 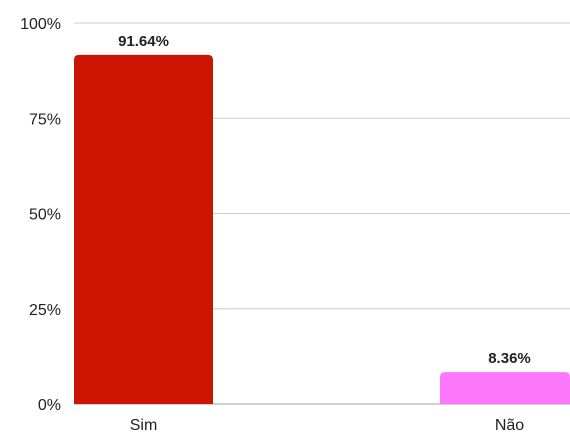 What do you see at coordinates (144, 425) in the screenshot?
I see `x-tick-label: Sim` at bounding box center [144, 425].